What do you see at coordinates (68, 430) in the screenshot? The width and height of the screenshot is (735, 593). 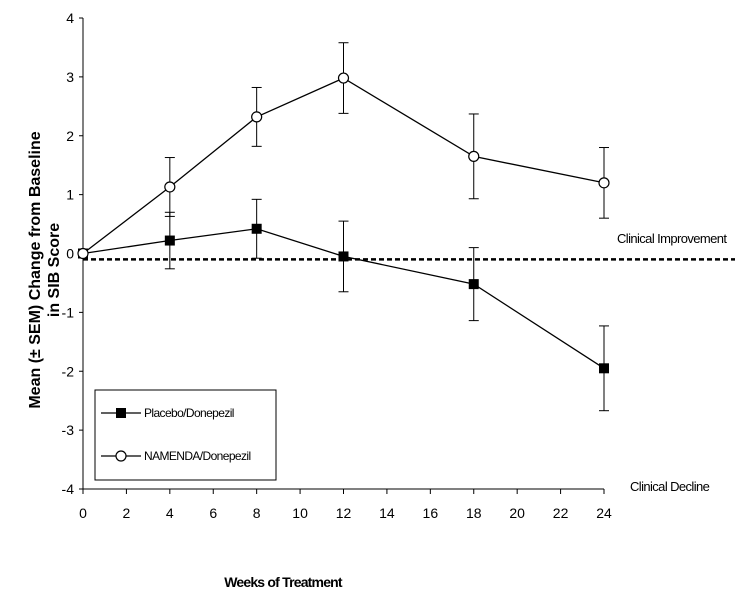 I see `y-tick-label: -3` at bounding box center [68, 430].